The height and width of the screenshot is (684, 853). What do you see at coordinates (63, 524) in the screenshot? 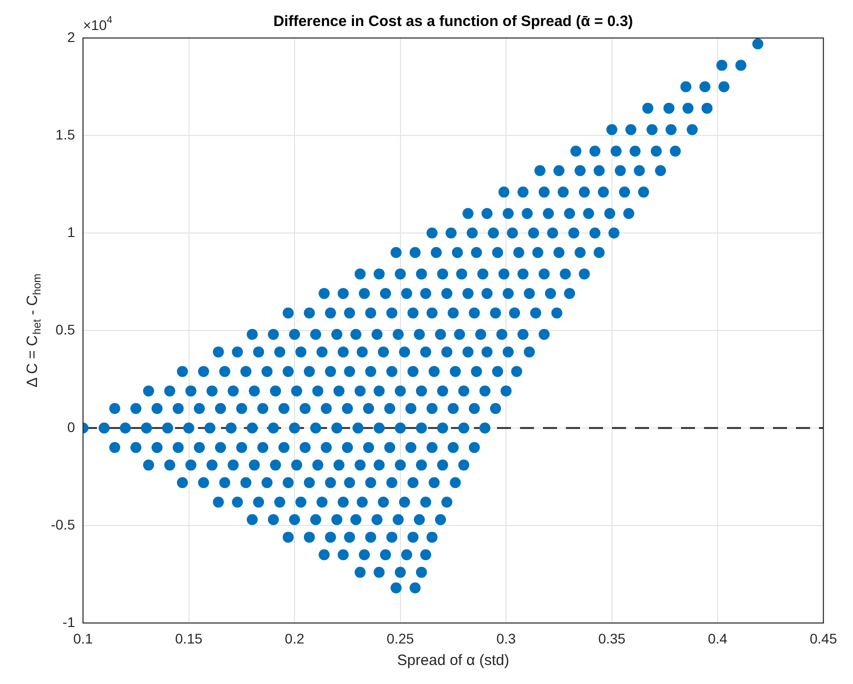
I see `y-tick-label: -0.5` at bounding box center [63, 524].